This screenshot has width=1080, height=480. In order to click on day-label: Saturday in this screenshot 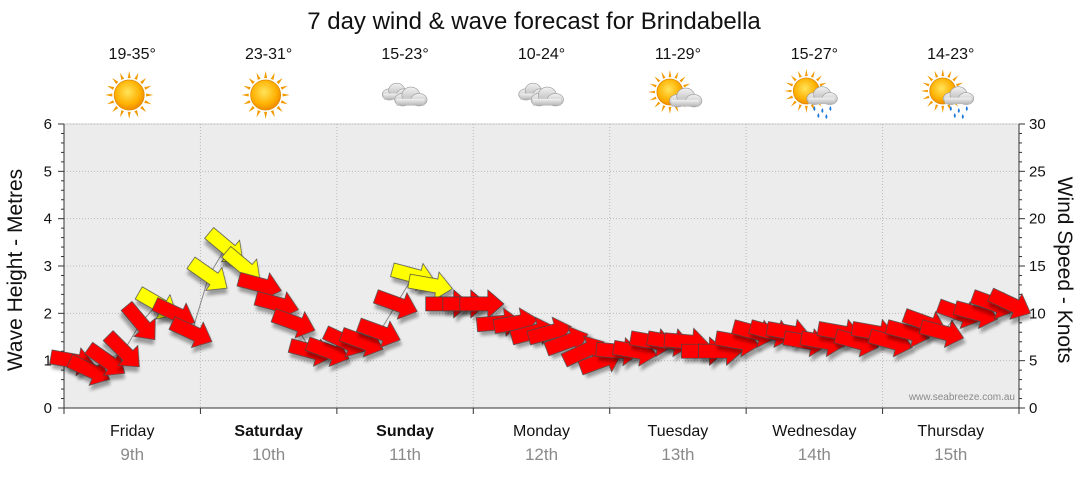, I will do `click(268, 431)`.